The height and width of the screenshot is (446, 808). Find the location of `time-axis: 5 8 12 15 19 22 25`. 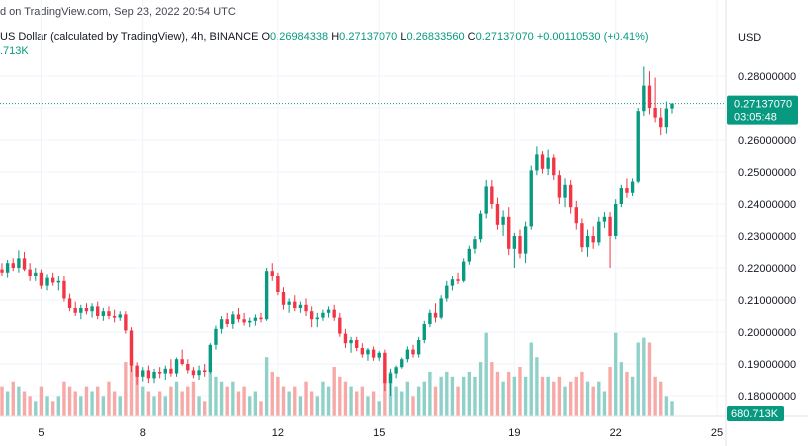

time-axis: 5 8 12 15 19 22 25 is located at coordinates (380, 433).